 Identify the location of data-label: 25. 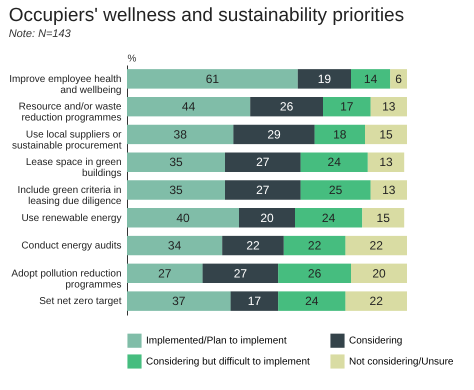
(335, 190).